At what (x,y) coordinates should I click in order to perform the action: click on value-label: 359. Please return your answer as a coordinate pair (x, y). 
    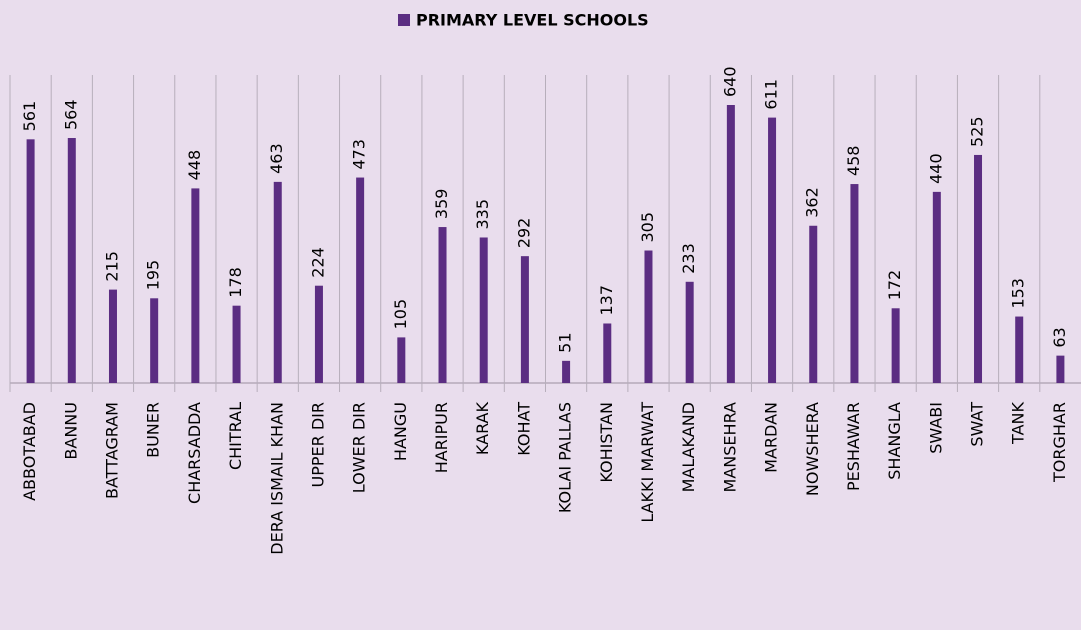
    Looking at the image, I should click on (441, 204).